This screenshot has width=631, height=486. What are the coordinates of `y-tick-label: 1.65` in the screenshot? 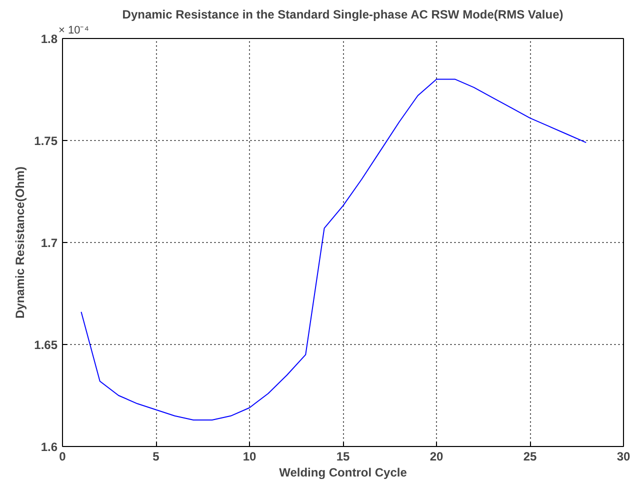 It's located at (46, 345).